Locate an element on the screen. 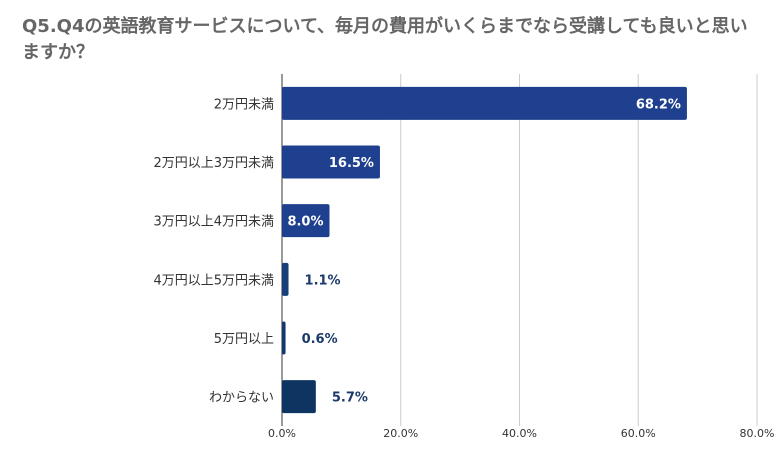  x-tick-label: 60.0% is located at coordinates (638, 433).